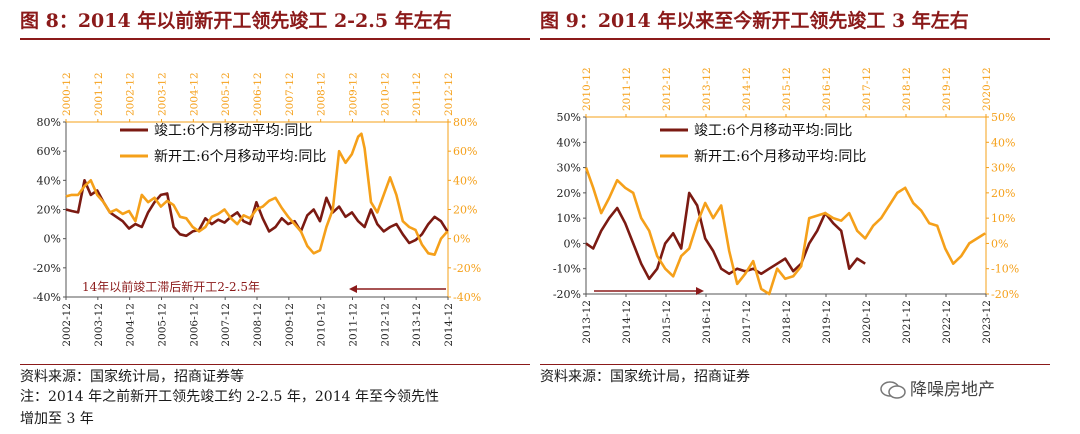 This screenshot has width=1080, height=434. I want to click on fig8-completion-series-line, so click(257, 212).